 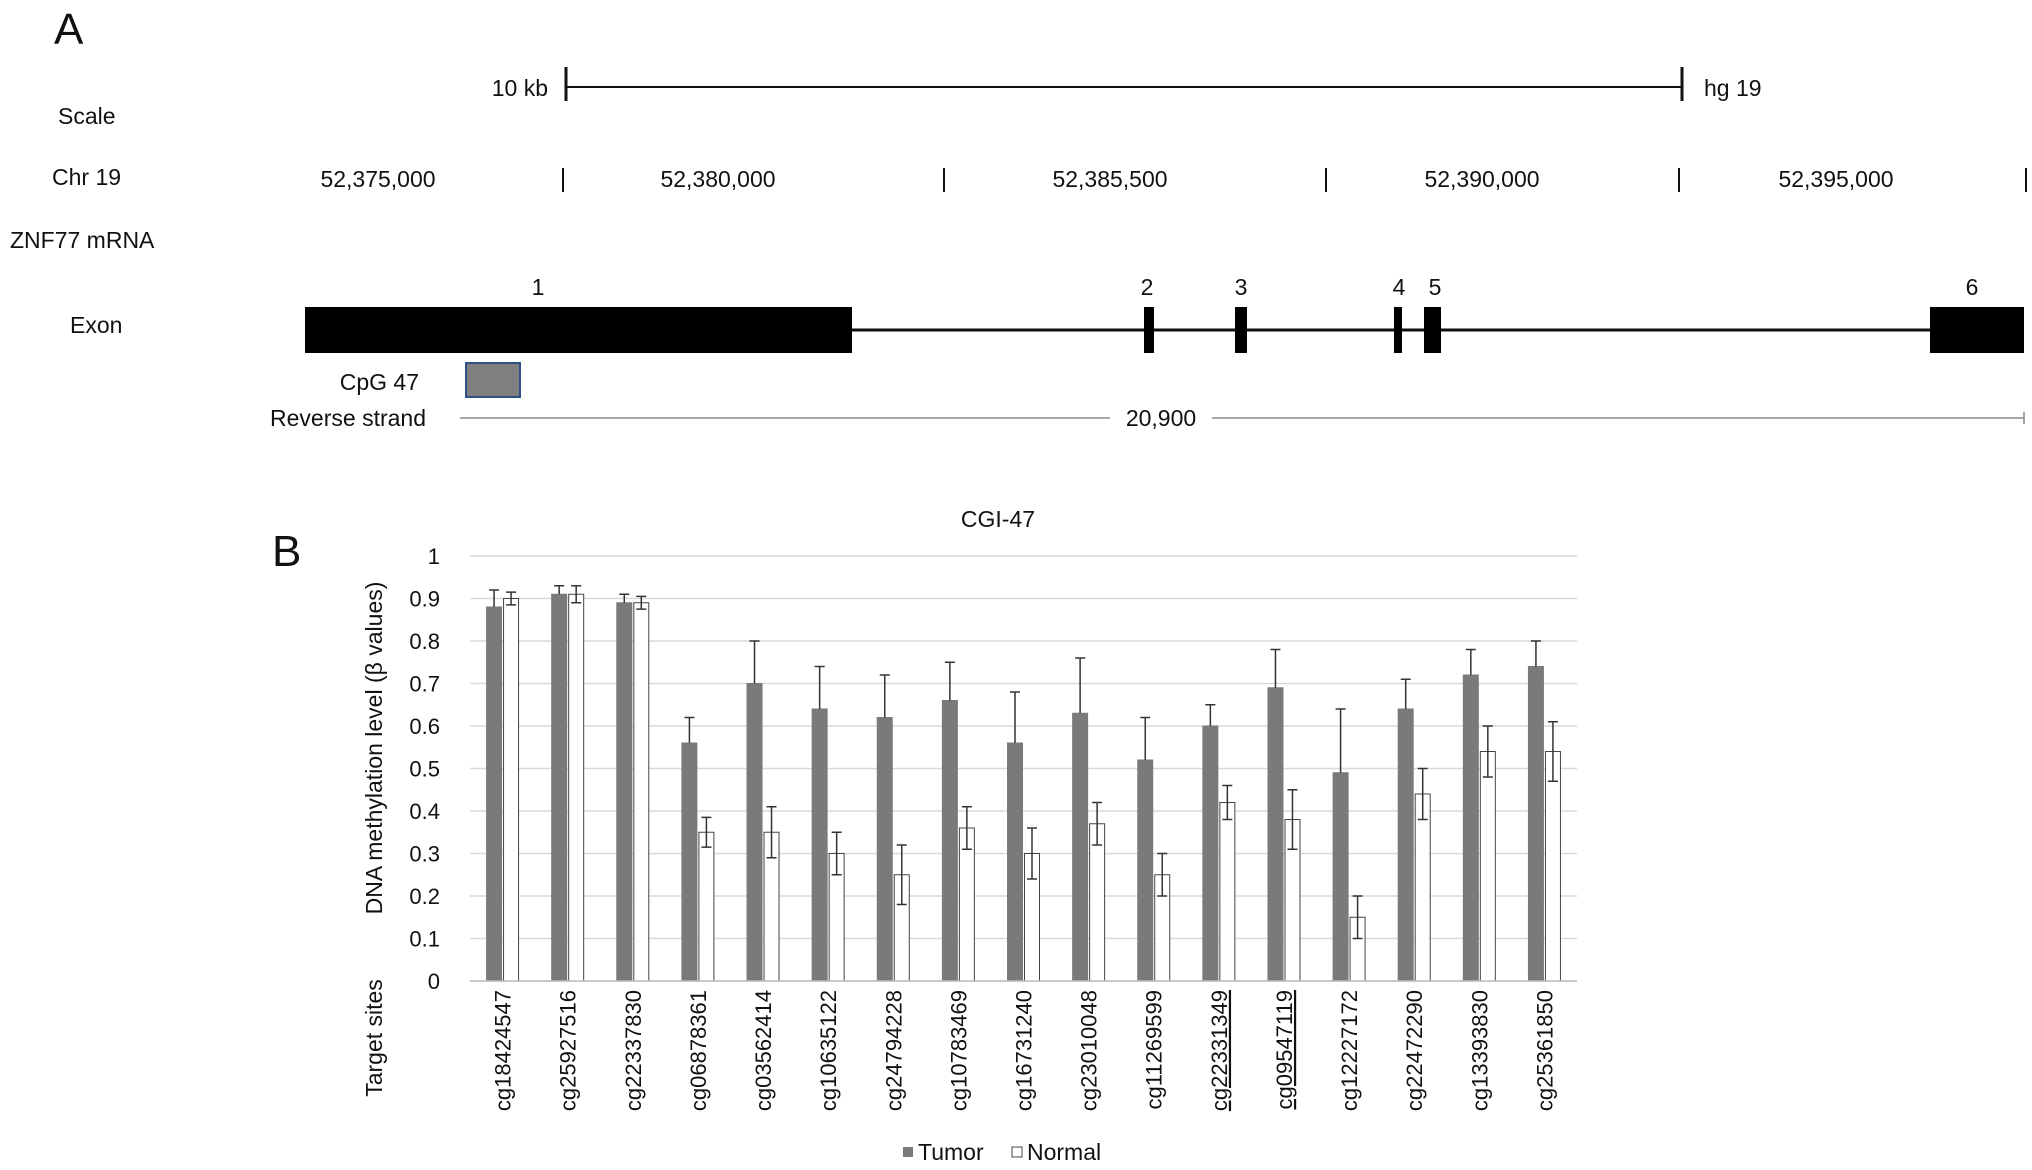 What do you see at coordinates (1124, 84) in the screenshot?
I see `scale-bar` at bounding box center [1124, 84].